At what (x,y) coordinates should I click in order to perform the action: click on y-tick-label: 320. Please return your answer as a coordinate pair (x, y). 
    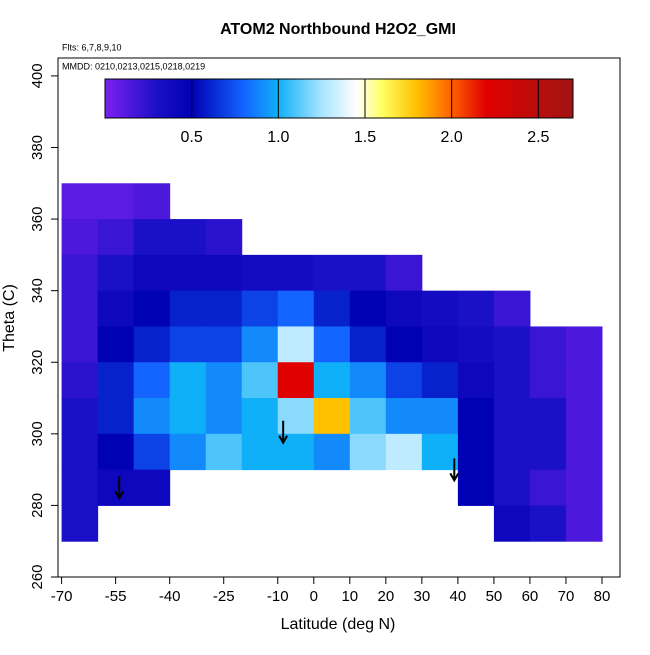
    Looking at the image, I should click on (37, 362).